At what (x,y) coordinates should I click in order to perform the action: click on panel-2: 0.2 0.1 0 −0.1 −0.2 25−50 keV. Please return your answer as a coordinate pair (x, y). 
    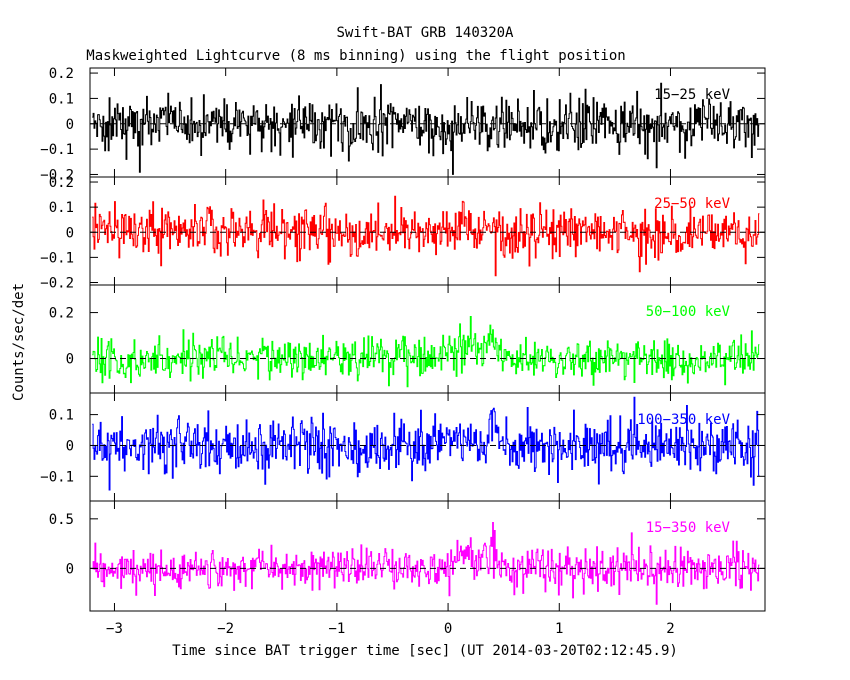
    Looking at the image, I should click on (403, 233).